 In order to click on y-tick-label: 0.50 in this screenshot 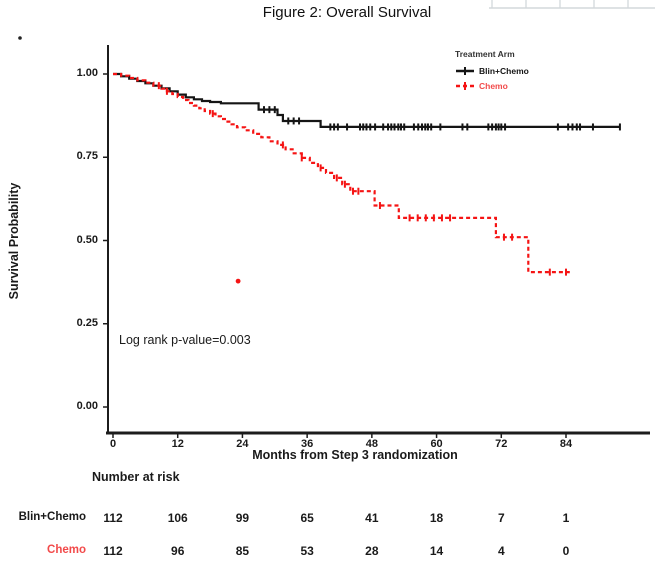, I will do `click(87, 239)`.